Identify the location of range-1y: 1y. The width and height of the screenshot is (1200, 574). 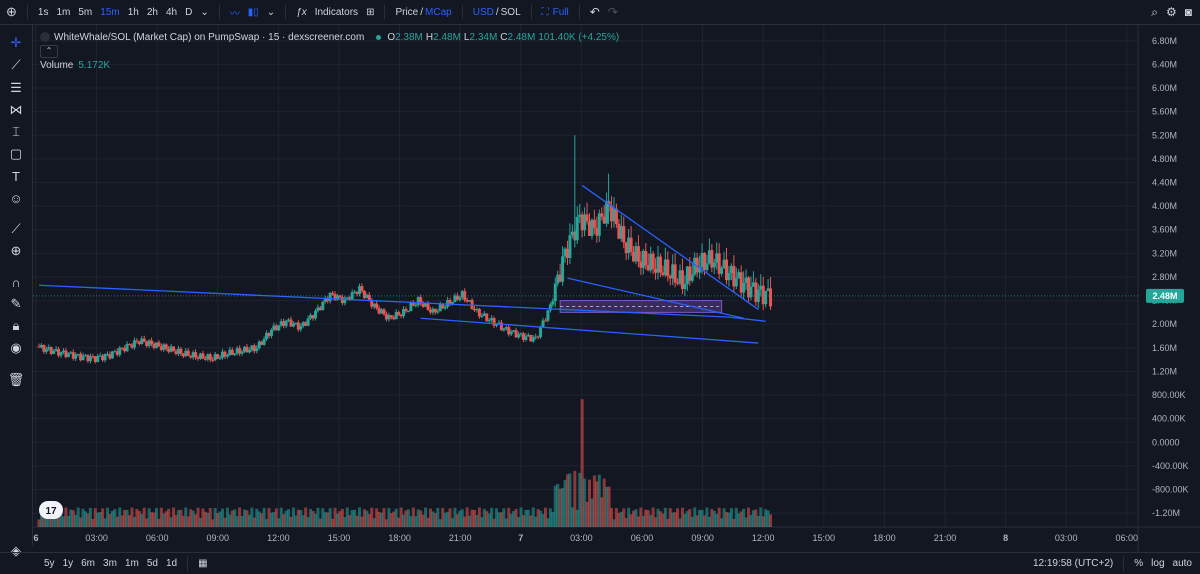
(68, 563).